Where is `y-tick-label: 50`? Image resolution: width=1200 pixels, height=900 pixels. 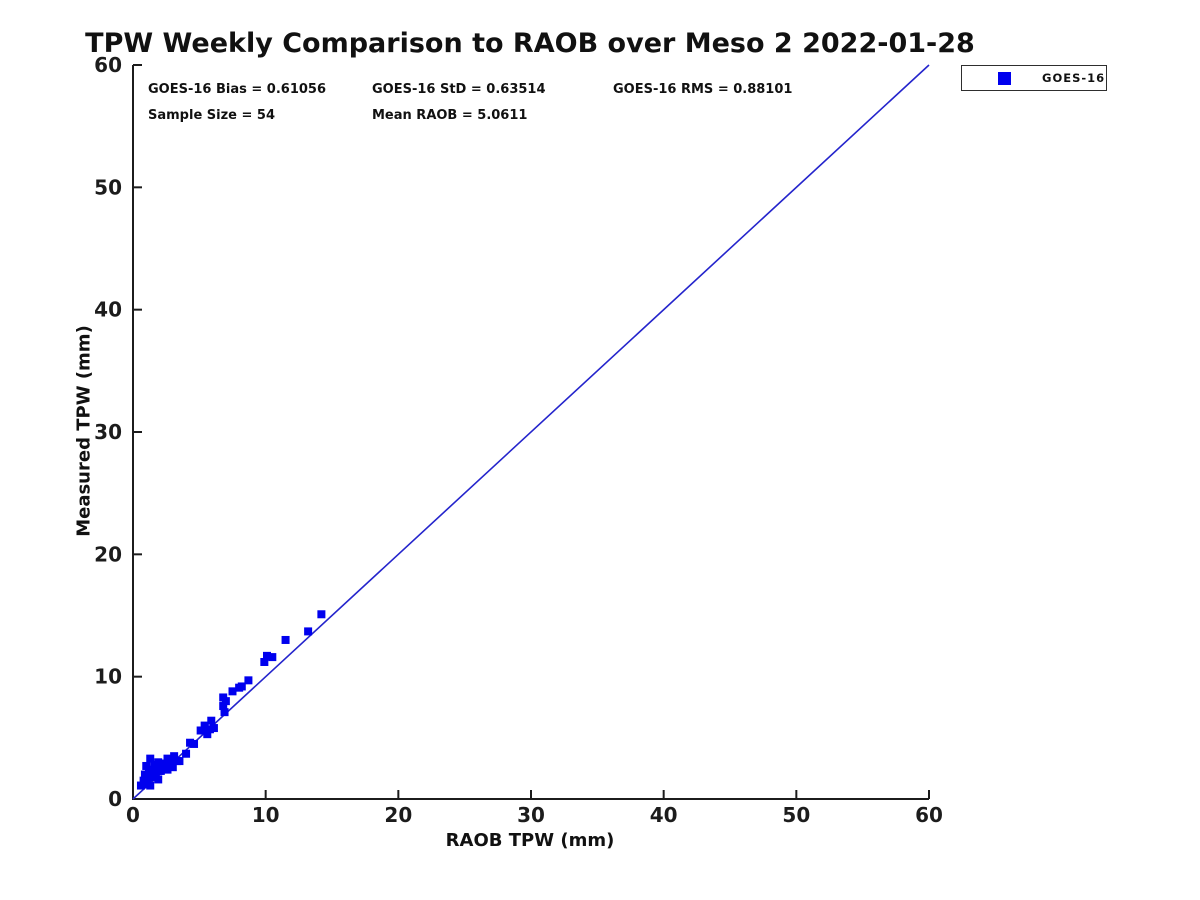 y-tick-label: 50 is located at coordinates (108, 187).